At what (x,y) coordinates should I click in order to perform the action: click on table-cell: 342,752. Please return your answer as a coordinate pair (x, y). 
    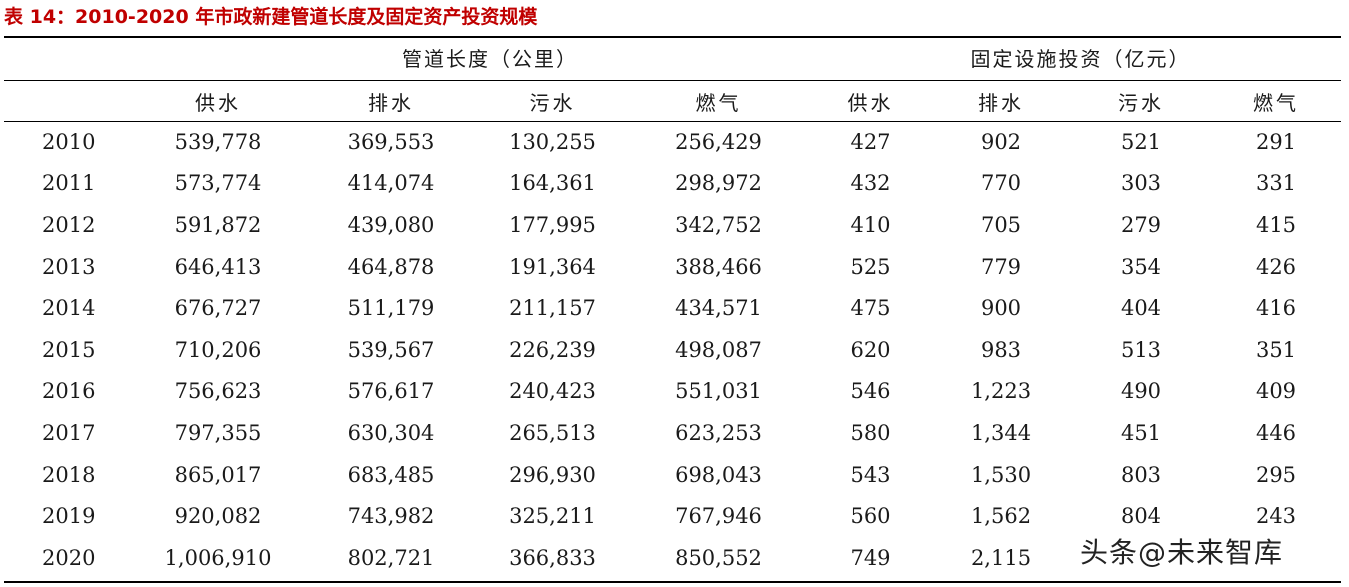
    Looking at the image, I should click on (718, 224).